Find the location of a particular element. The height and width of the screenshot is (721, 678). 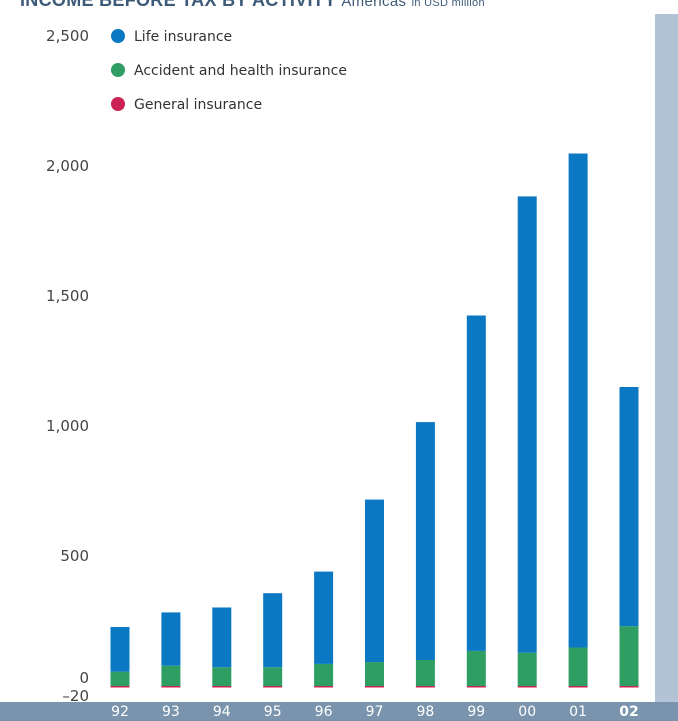

y-tick-label: 1,500 is located at coordinates (67, 296).